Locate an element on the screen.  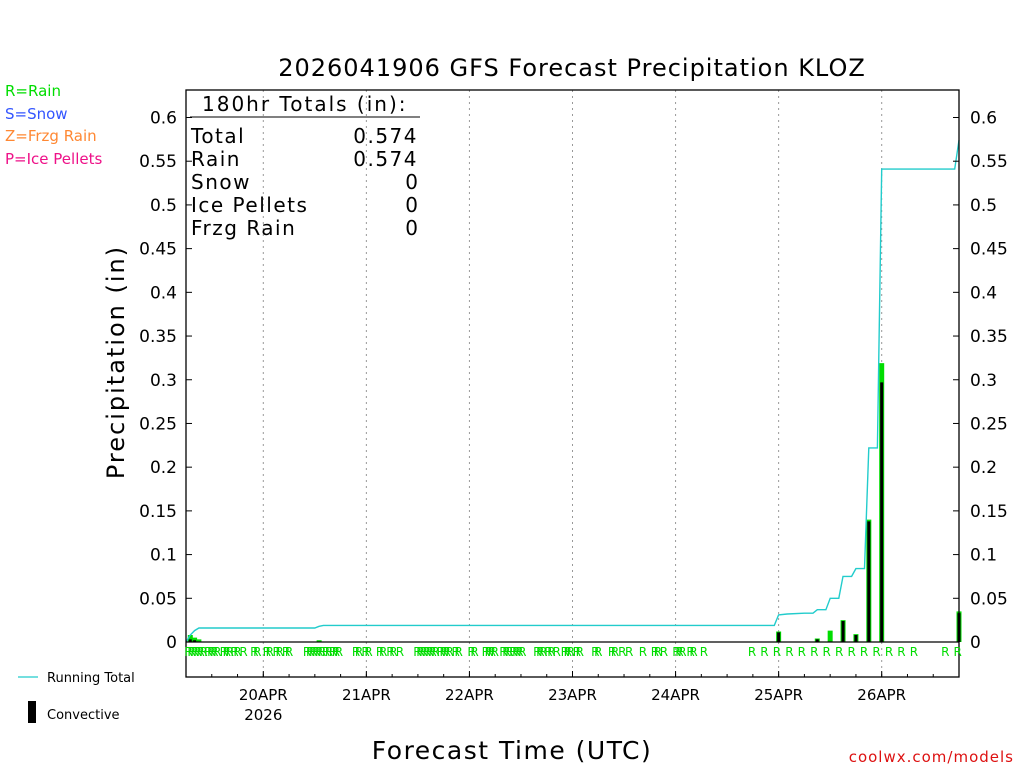
y-tick-label-right: 0.45 is located at coordinates (989, 250).